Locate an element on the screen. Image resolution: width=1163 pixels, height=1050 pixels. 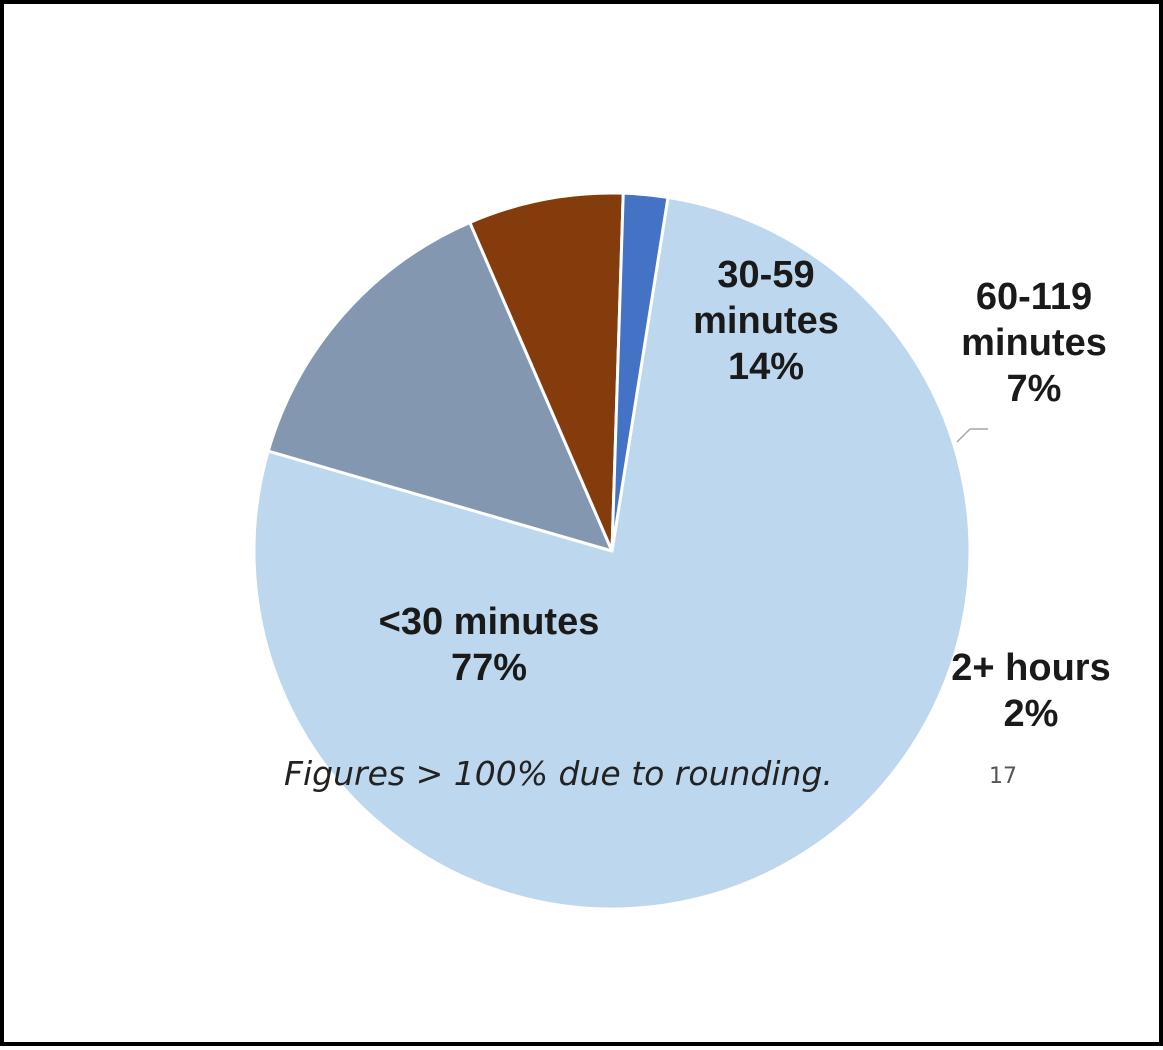
slice-label-2-hours: 2+ hours 2% is located at coordinates (1030, 691).